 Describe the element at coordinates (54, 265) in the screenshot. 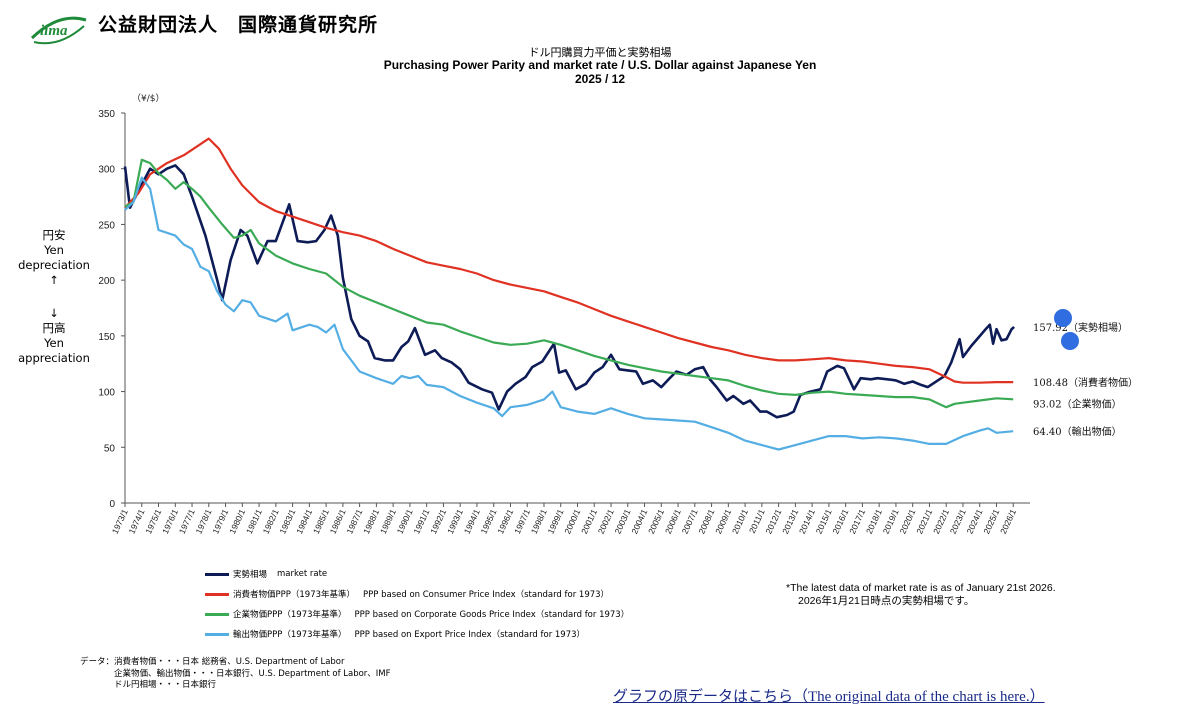

I see `side-label-line: depreciation` at that location.